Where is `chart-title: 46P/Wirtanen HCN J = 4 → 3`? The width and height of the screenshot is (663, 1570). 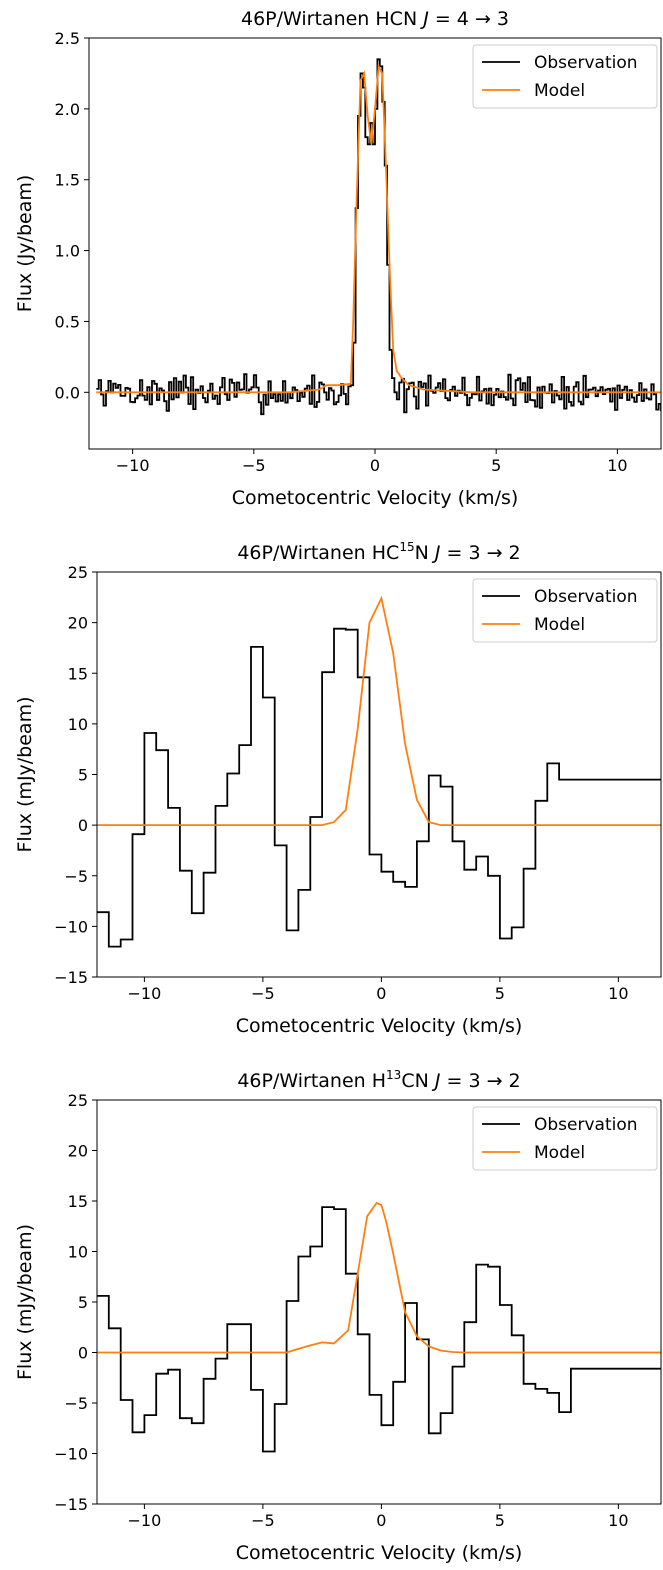 chart-title: 46P/Wirtanen HCN J = 4 → 3 is located at coordinates (375, 19).